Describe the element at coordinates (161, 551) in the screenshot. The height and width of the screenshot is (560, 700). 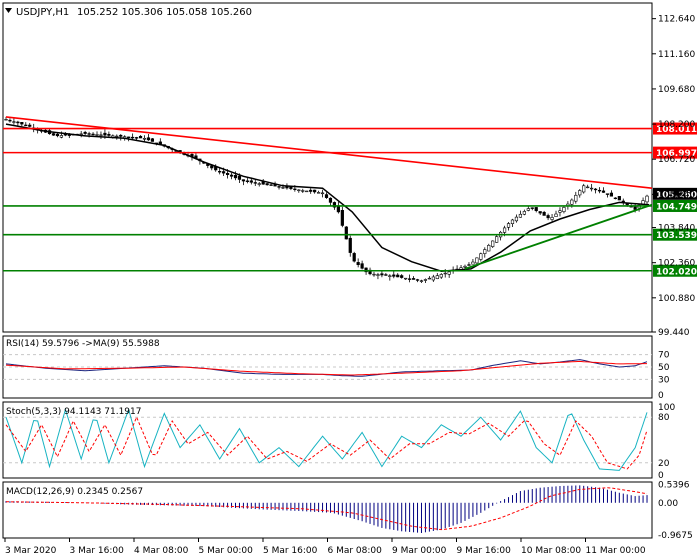
I see `time-tick-label: 4 Mar 08:00` at that location.